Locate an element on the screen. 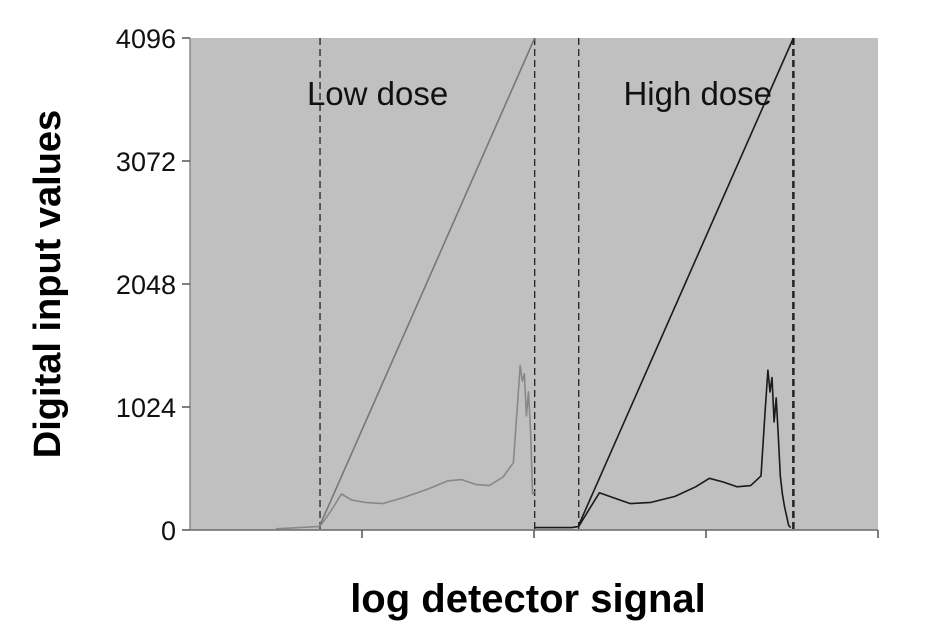  y-axis-title: Digital input values is located at coordinates (48, 284).